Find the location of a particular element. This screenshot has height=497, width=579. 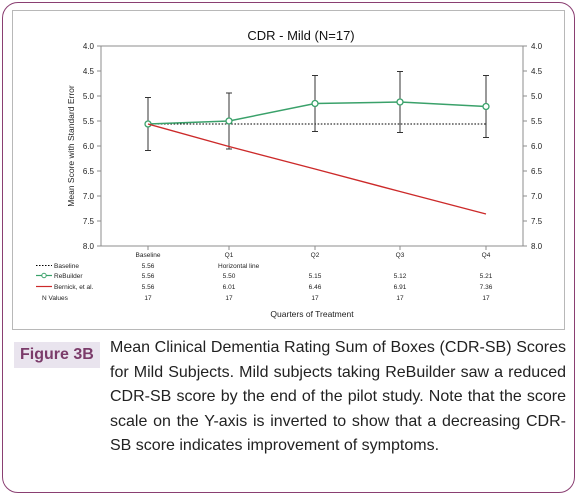

x-tick-label: Baseline is located at coordinates (148, 255).